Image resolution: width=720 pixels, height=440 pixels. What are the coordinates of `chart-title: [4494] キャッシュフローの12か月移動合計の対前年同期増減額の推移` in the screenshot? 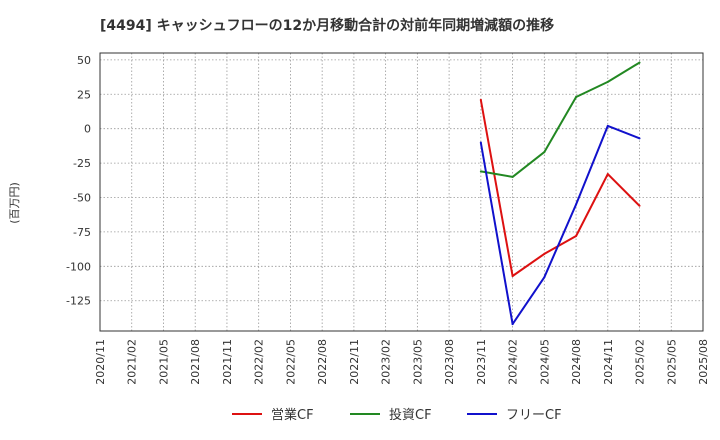 It's located at (327, 25).